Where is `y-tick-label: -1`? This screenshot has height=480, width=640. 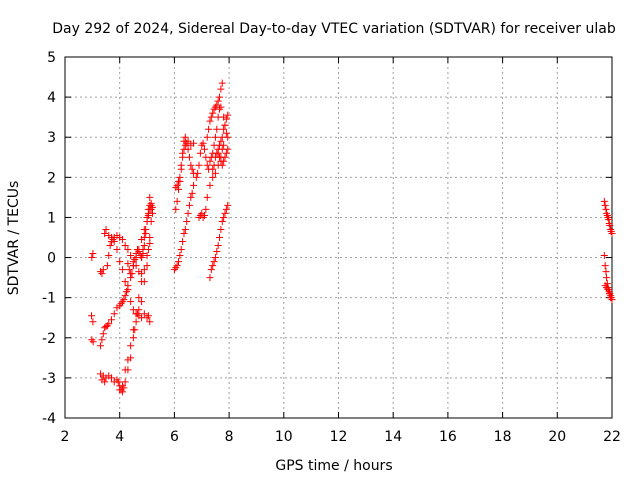
y-tick-label: -1 is located at coordinates (49, 299).